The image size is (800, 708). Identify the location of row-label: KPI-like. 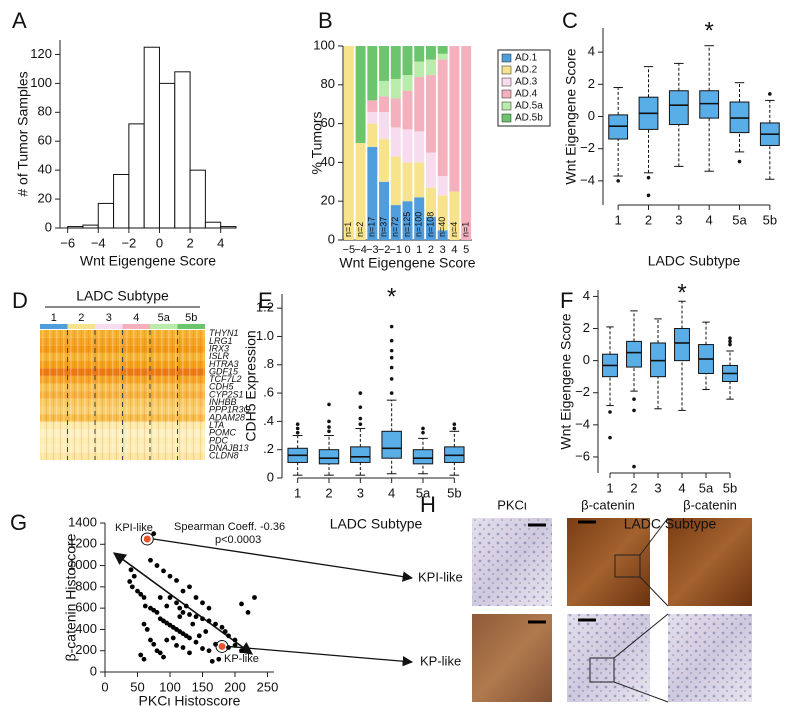
(440, 576).